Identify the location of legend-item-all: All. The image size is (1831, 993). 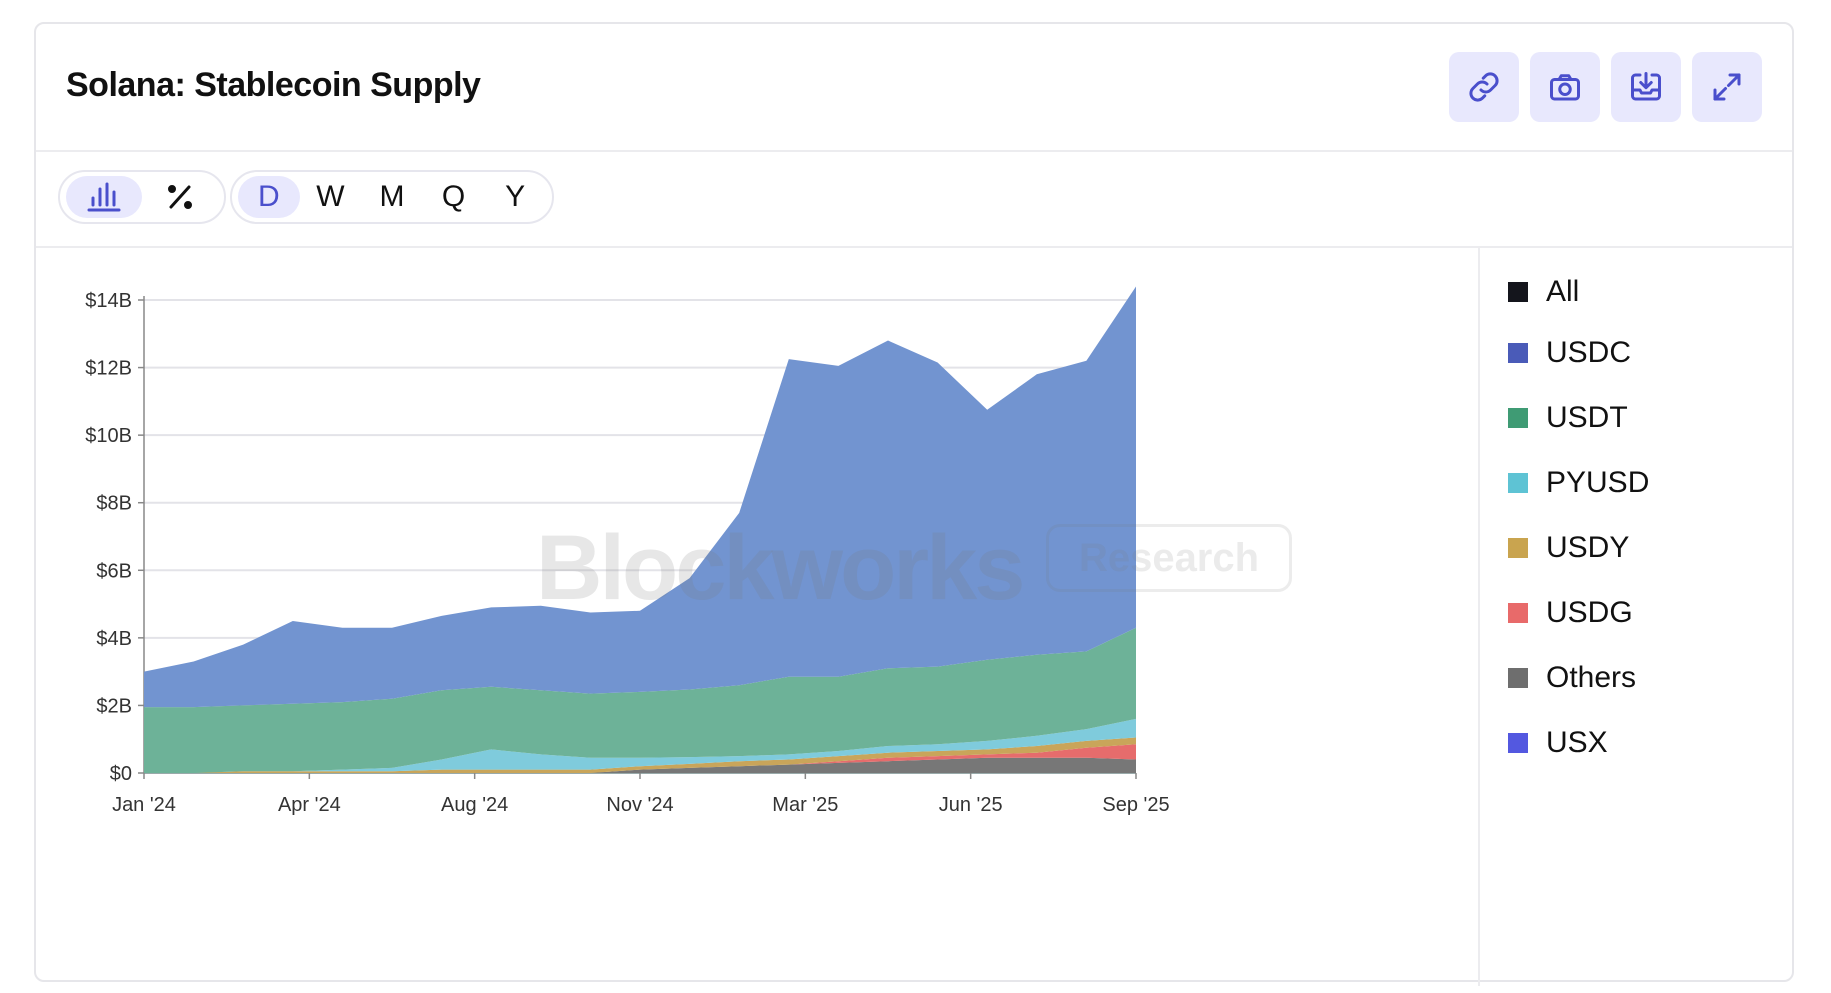
(1578, 292).